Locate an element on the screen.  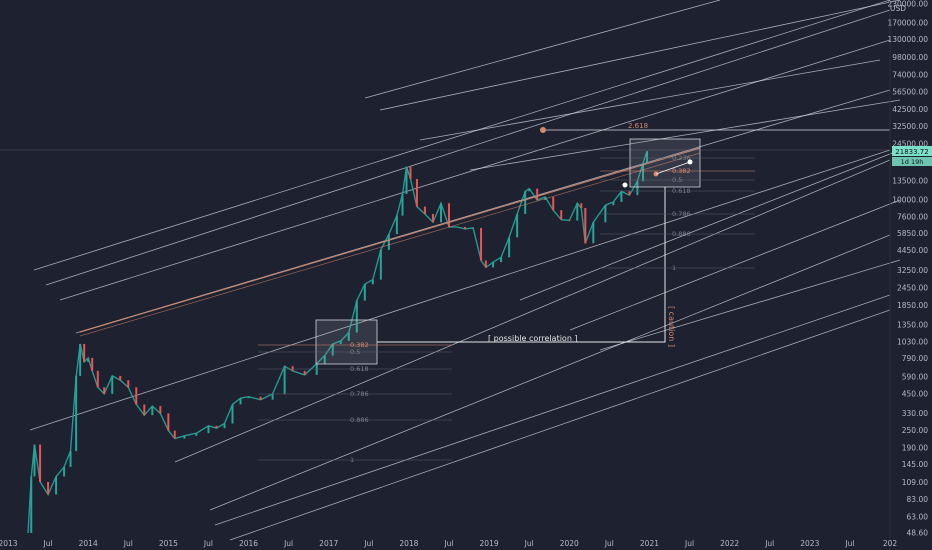
y-tick-label: 170000.00 is located at coordinates (907, 22).